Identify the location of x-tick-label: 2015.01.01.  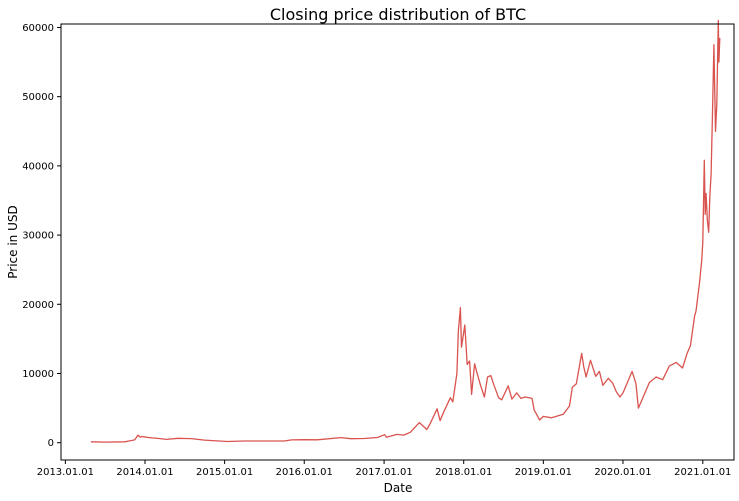
(224, 472).